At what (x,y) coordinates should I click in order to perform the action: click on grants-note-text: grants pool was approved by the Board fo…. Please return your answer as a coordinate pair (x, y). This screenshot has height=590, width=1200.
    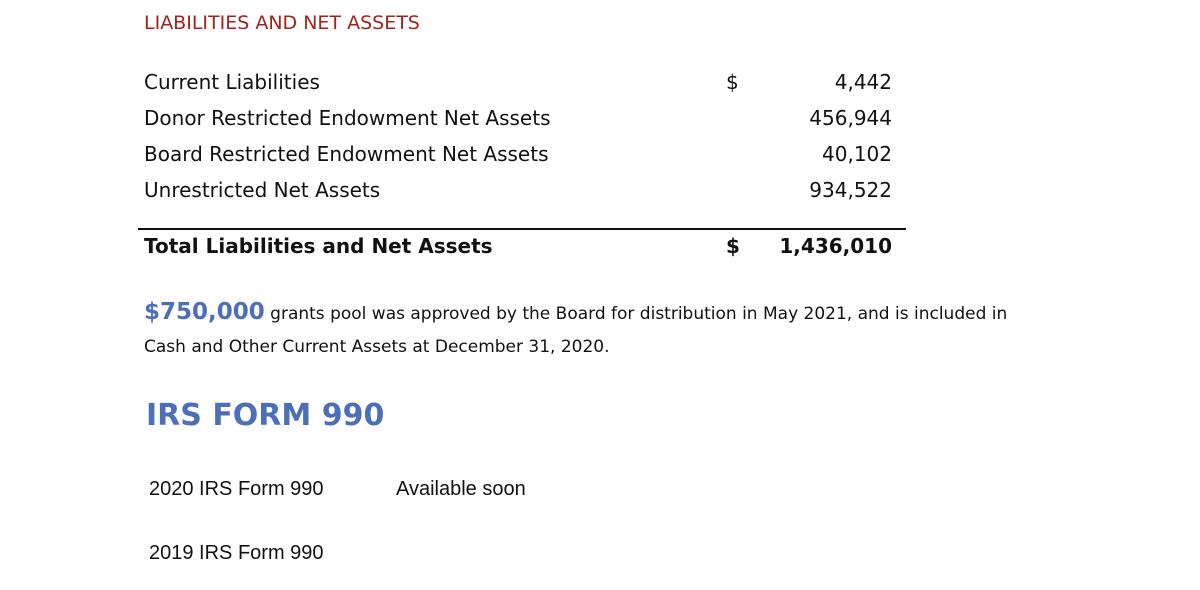
    Looking at the image, I should click on (576, 330).